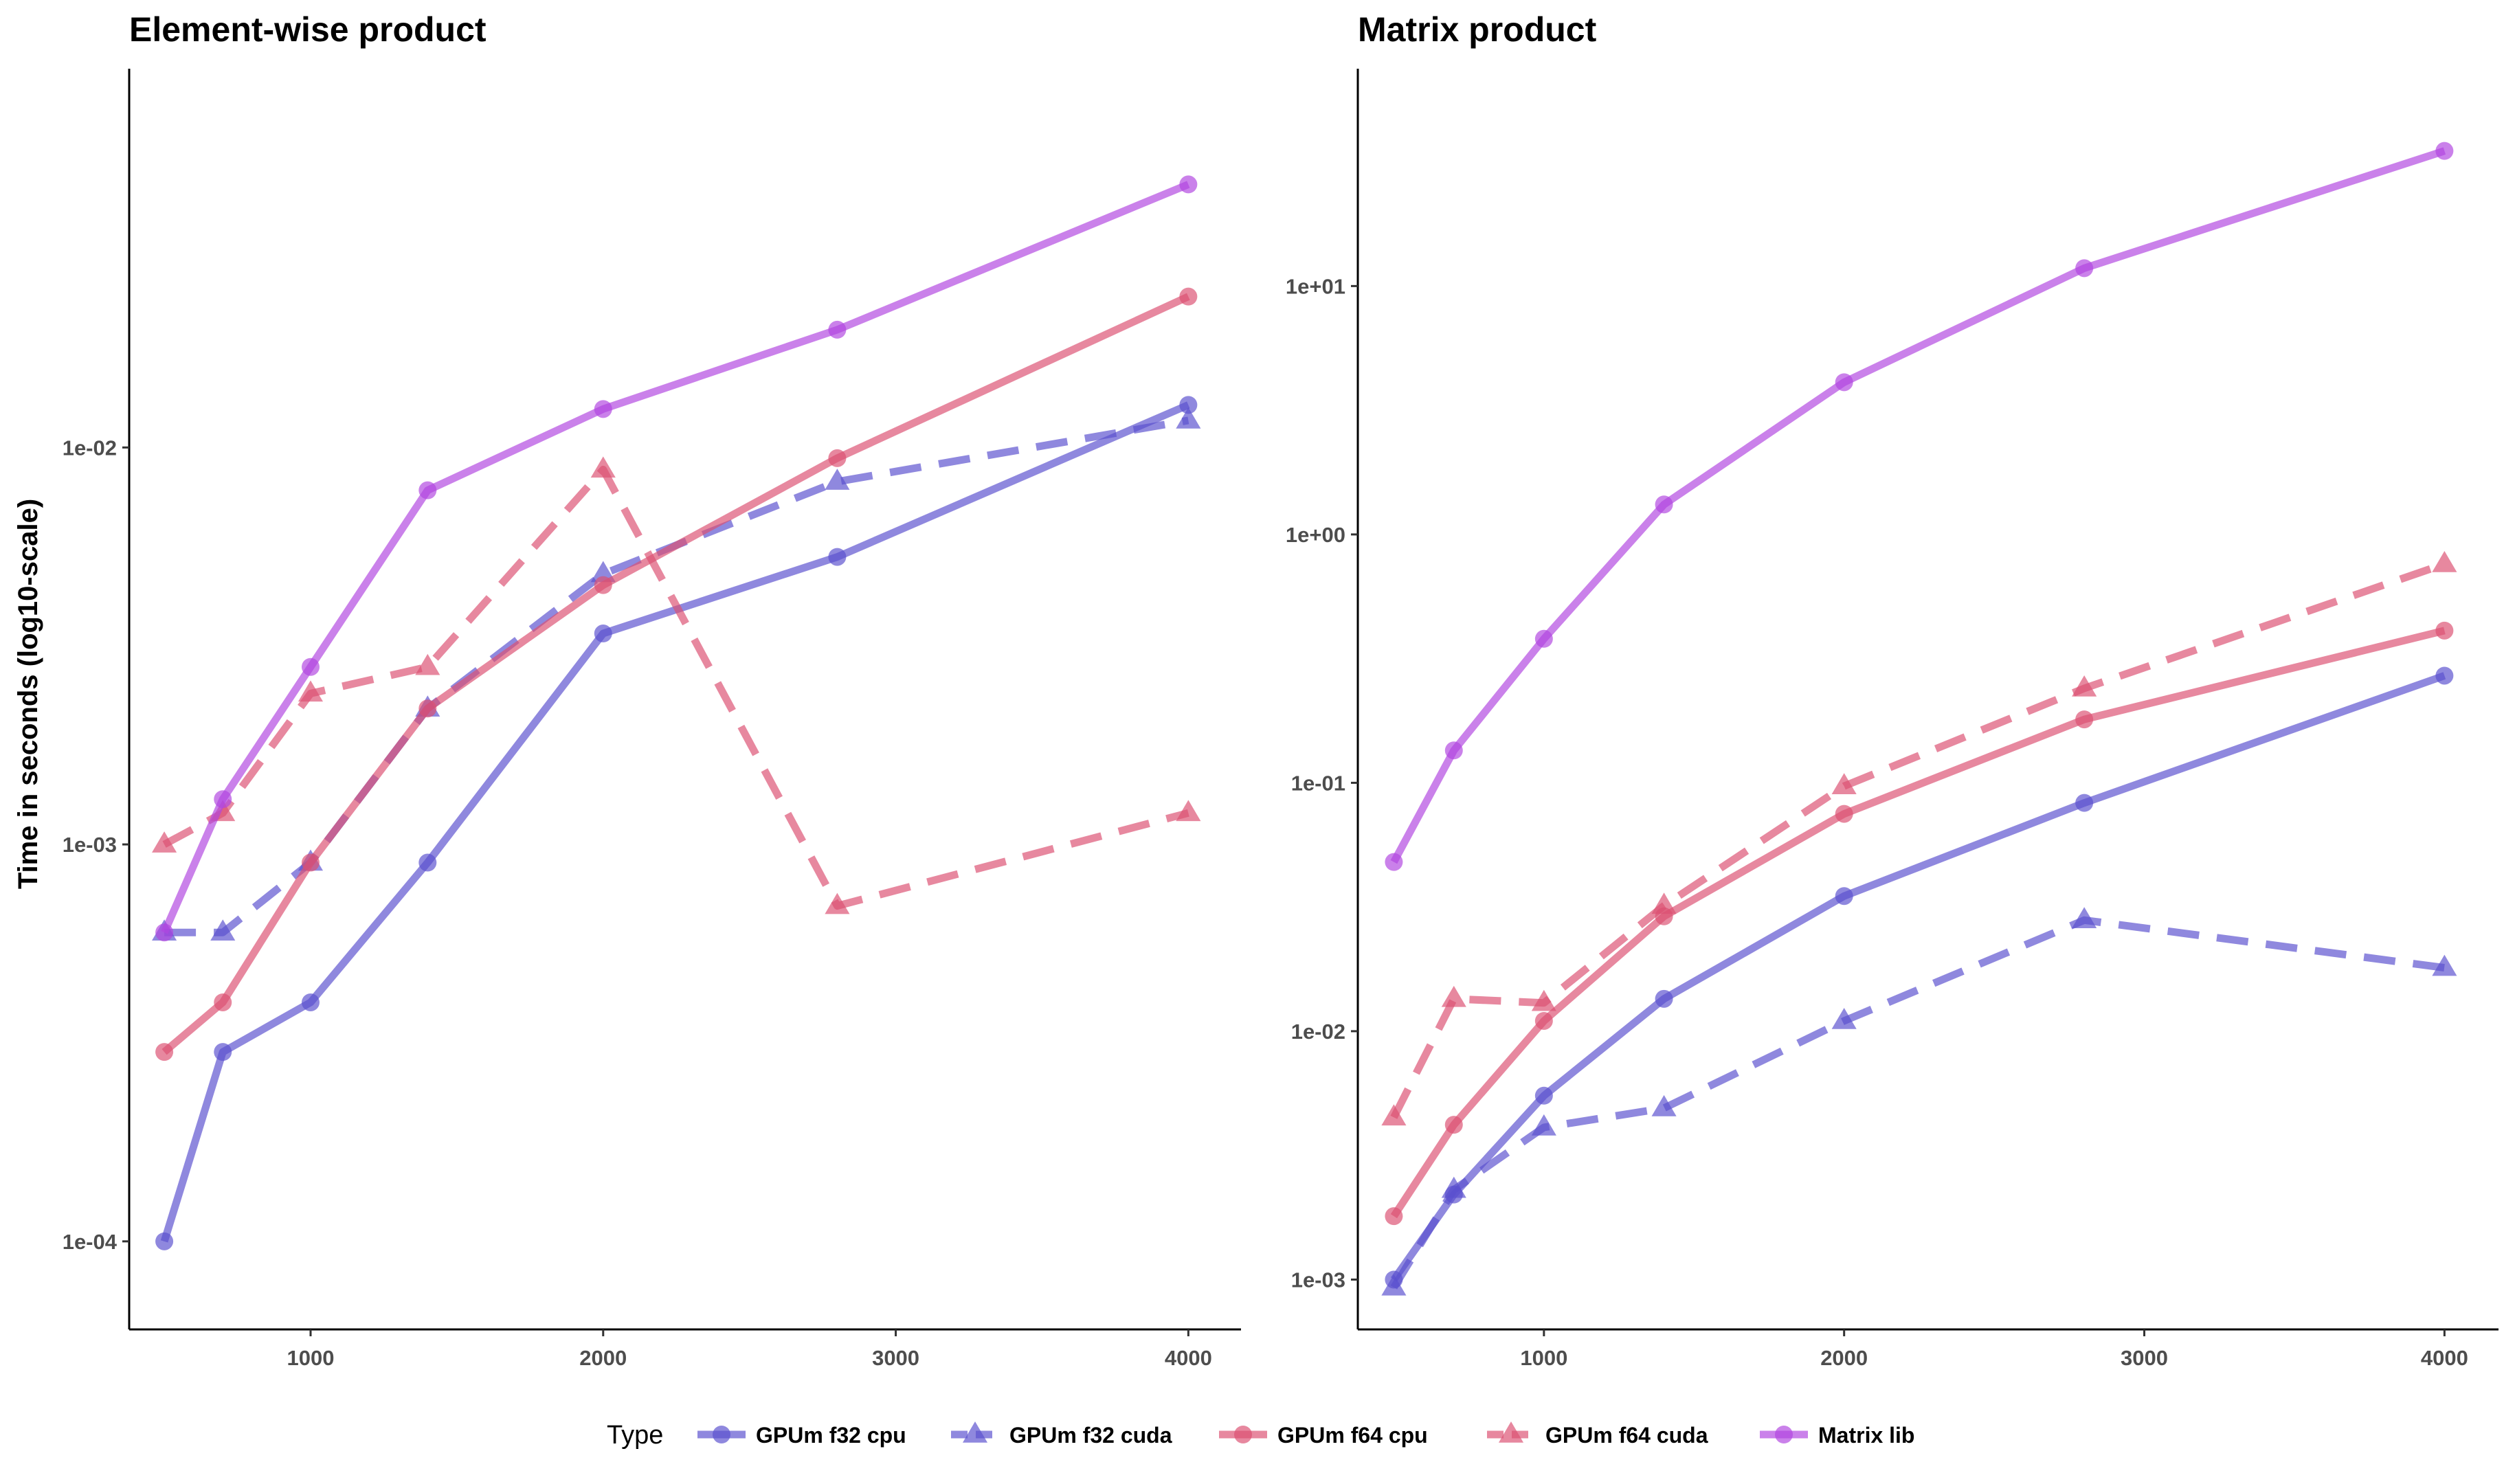 Image resolution: width=2515 pixels, height=1484 pixels. What do you see at coordinates (1597, 1434) in the screenshot?
I see `legend-entry-gpum-f64-cuda: GPUm f64 cuda` at bounding box center [1597, 1434].